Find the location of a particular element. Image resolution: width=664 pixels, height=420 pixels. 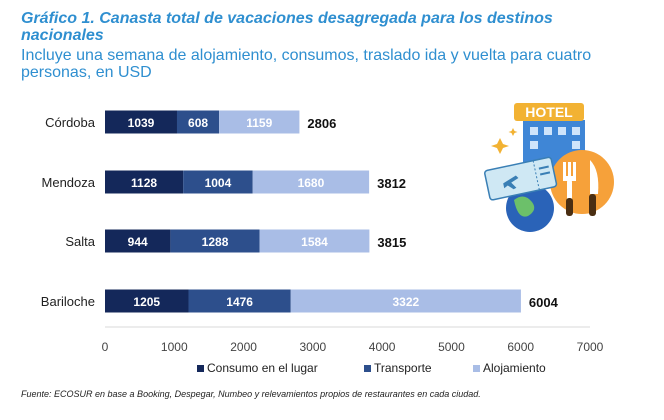

category-label: Córdoba is located at coordinates (70, 122).